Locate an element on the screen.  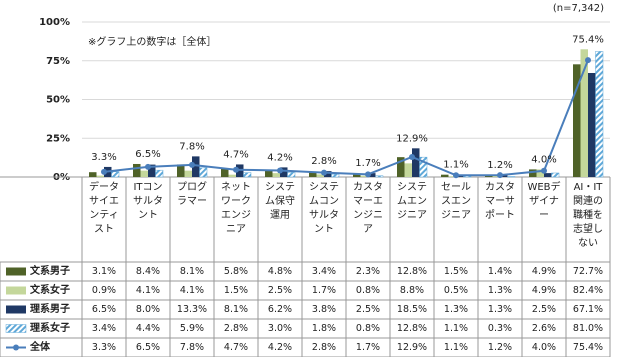
table-cell: 6.2% is located at coordinates (280, 309).